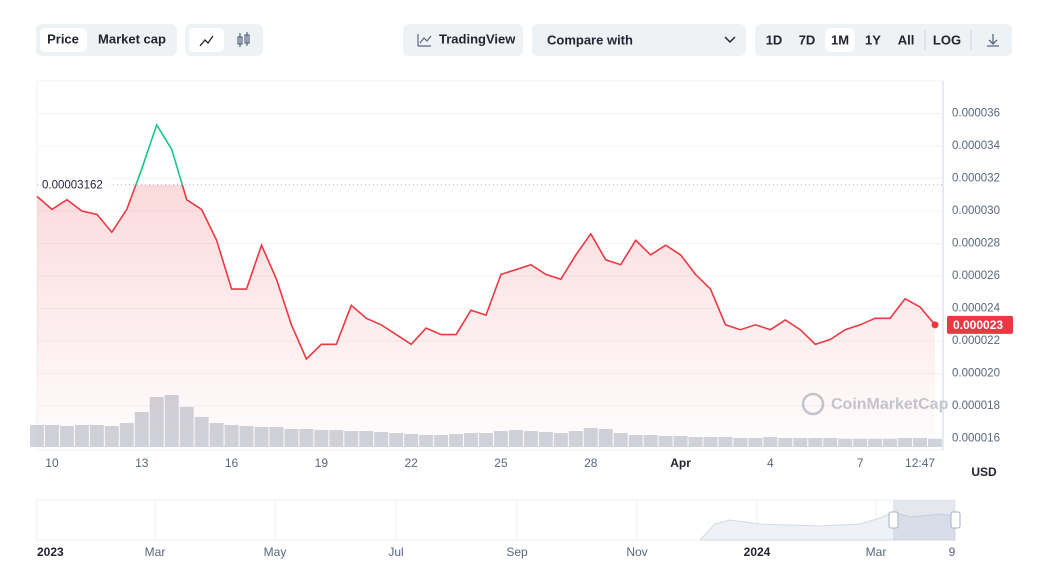 This screenshot has width=1037, height=577. What do you see at coordinates (322, 463) in the screenshot?
I see `x-tick-label: 19` at bounding box center [322, 463].